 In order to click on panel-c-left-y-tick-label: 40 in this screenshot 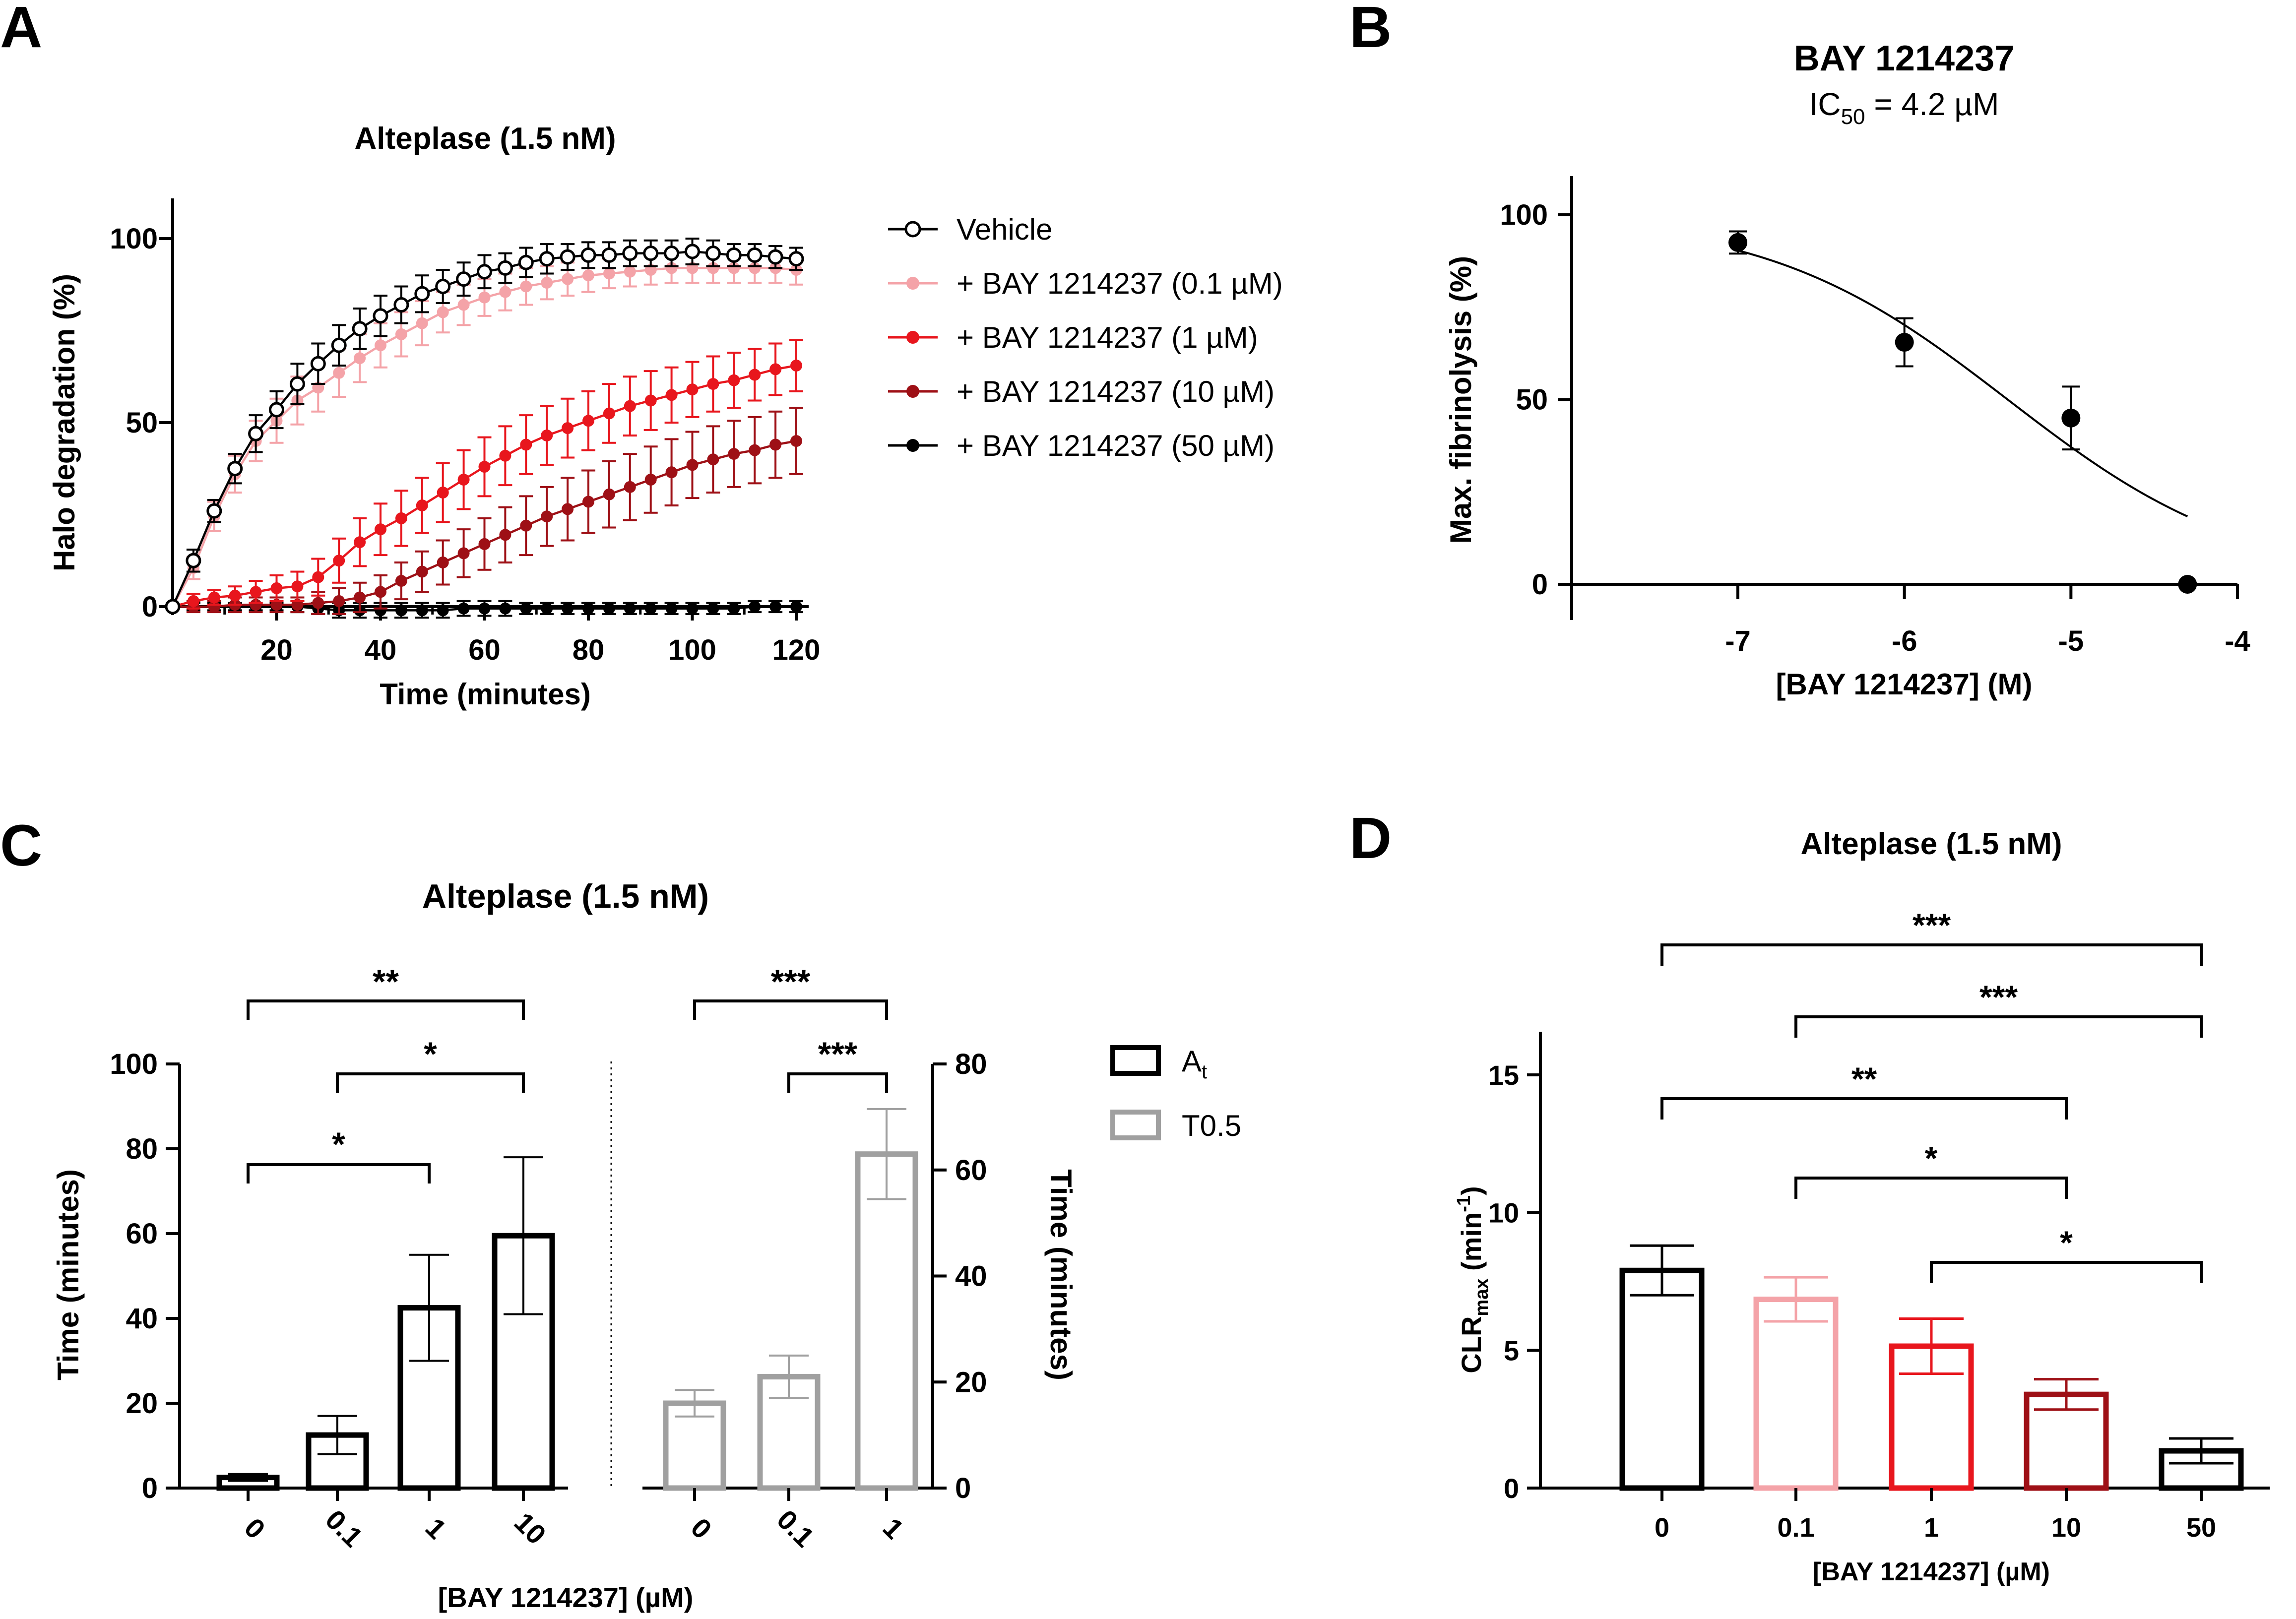, I will do `click(142, 1319)`.